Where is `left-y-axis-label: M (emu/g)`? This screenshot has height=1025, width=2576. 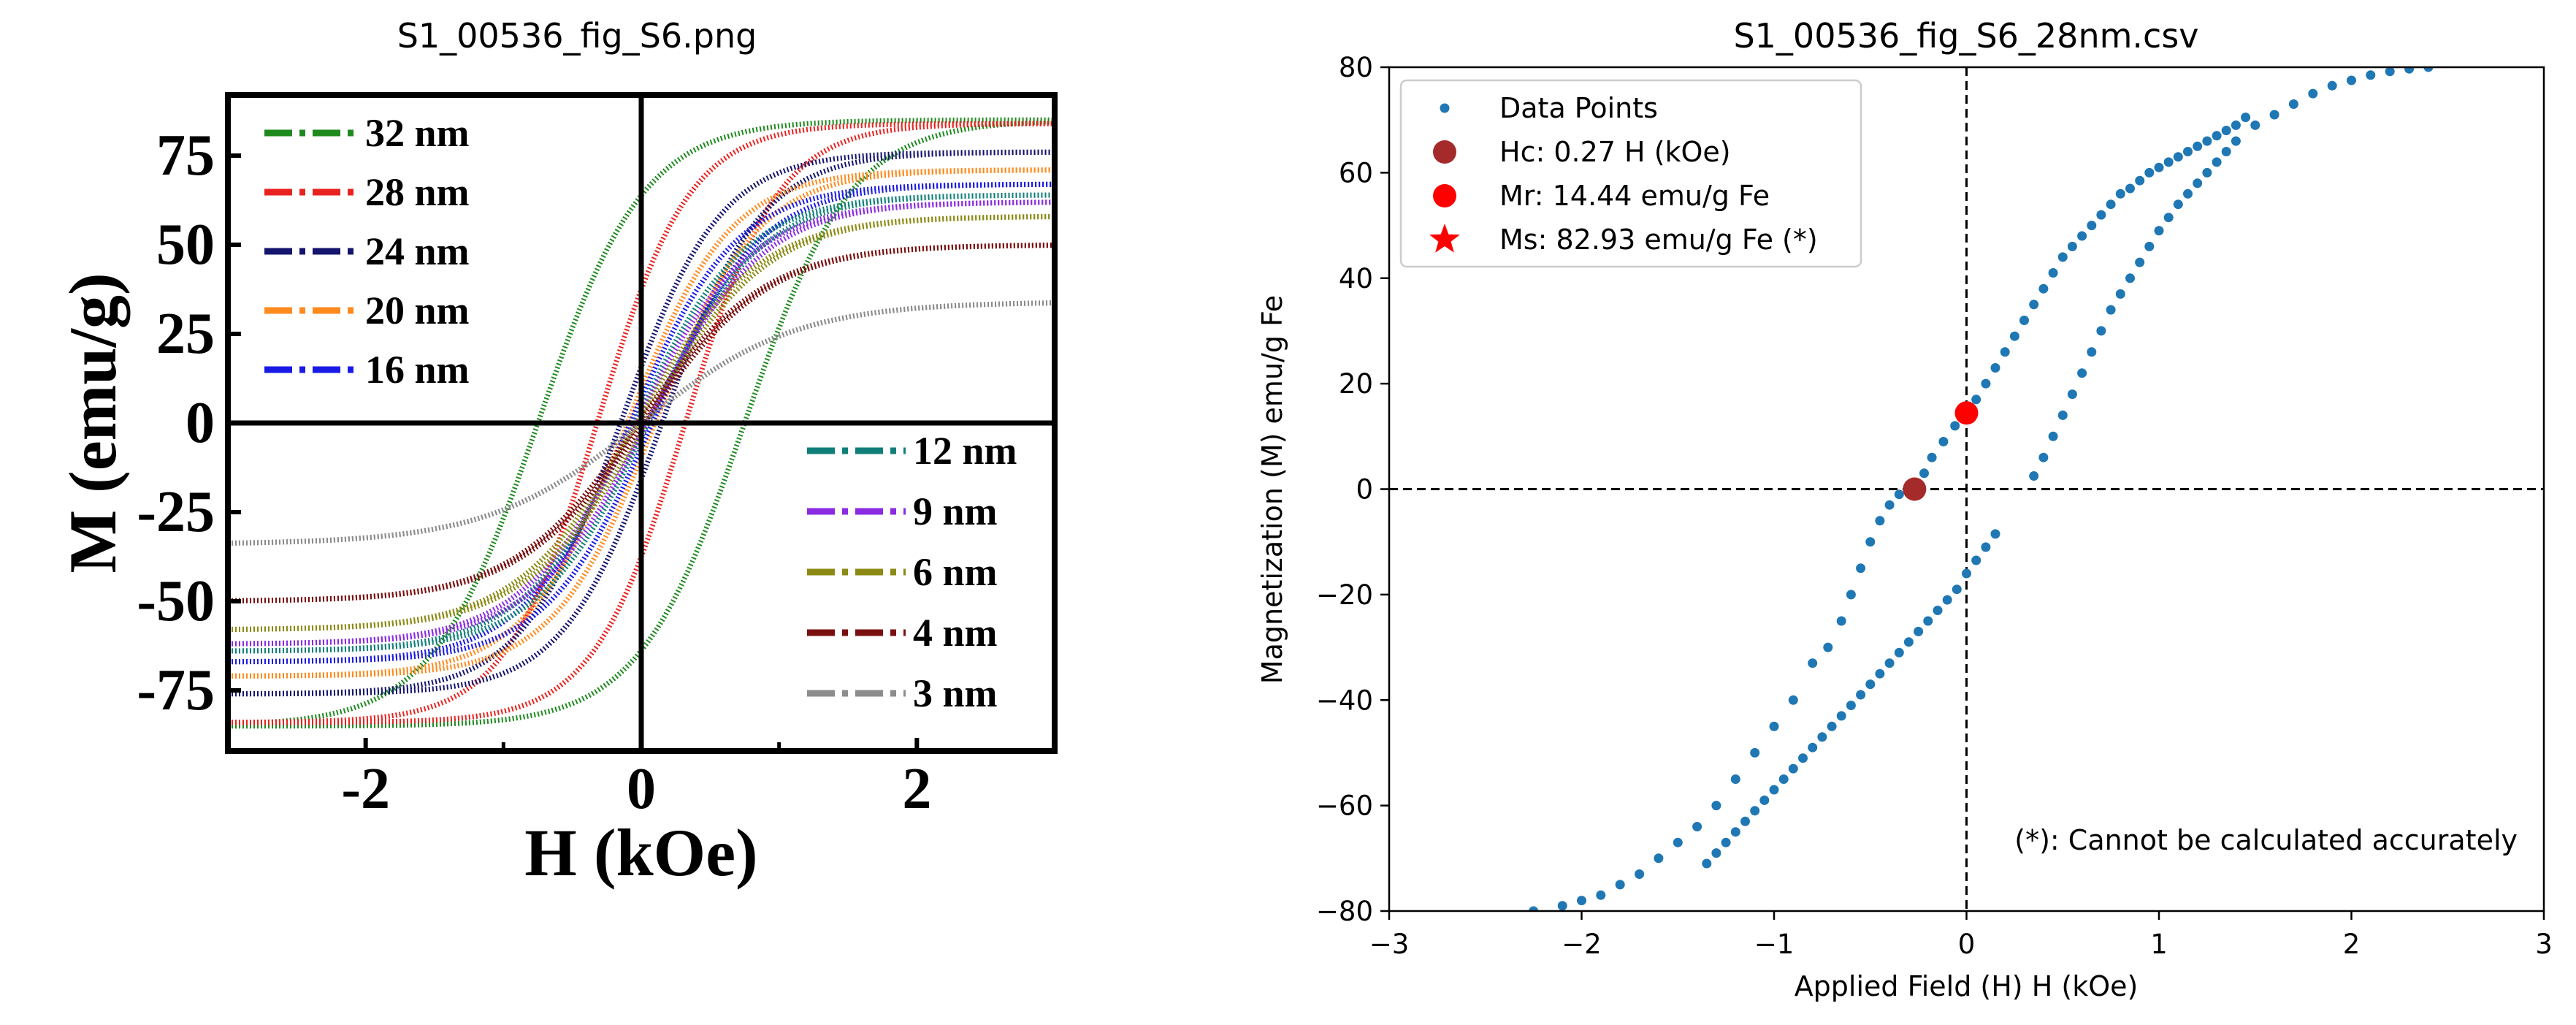 left-y-axis-label: M (emu/g) is located at coordinates (93, 423).